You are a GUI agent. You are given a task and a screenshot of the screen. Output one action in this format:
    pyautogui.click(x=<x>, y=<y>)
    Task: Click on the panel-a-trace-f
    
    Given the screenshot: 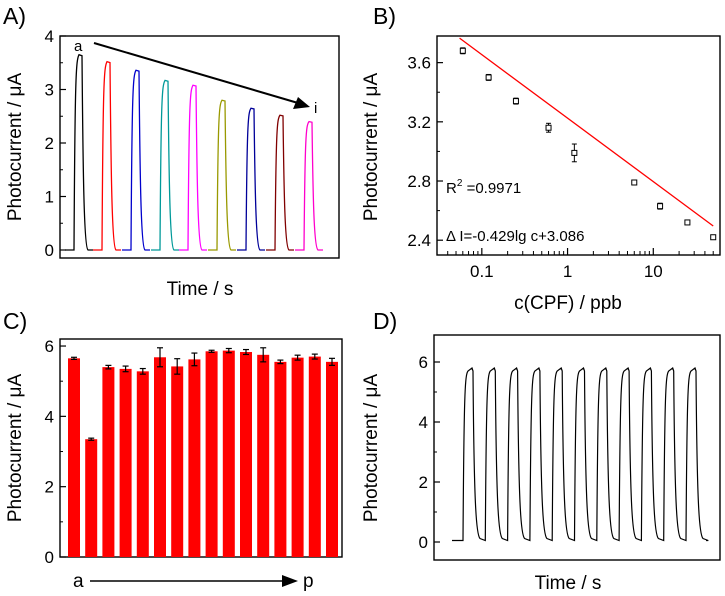 What is the action you would take?
    pyautogui.click(x=222, y=175)
    